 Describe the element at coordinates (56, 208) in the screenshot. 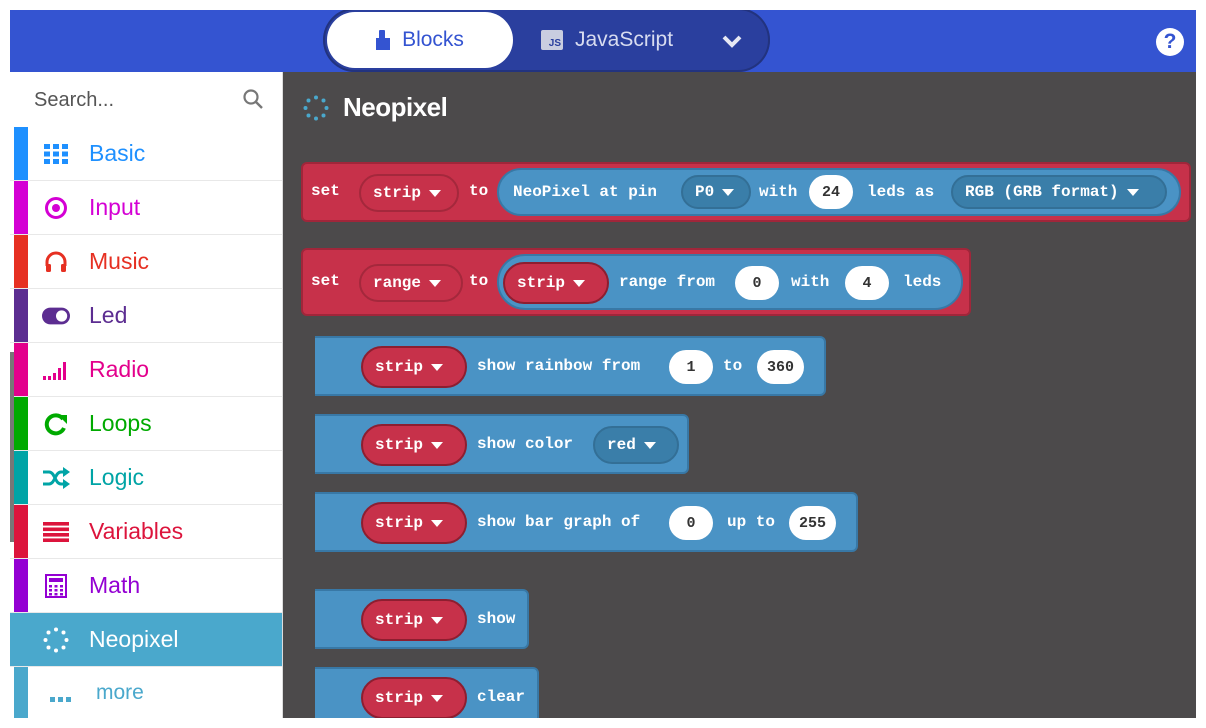

I see `target-icon` at that location.